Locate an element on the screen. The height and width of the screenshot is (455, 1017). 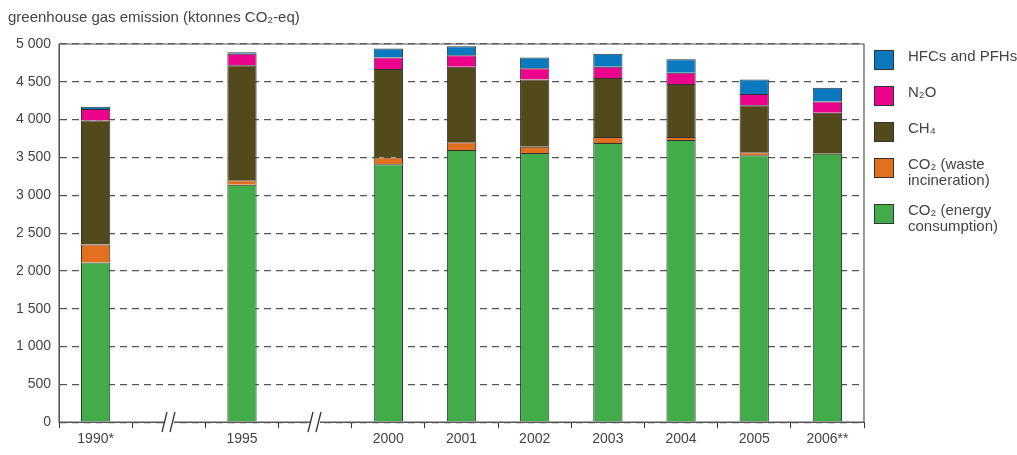
x-tick-label: 1990* is located at coordinates (96, 438).